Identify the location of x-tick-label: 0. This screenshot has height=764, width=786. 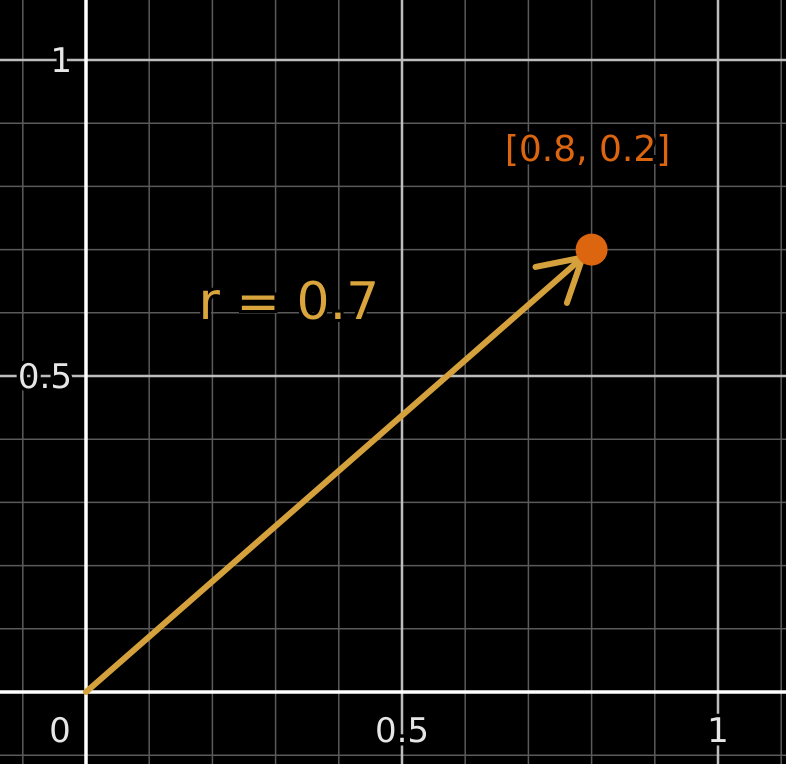
(60, 731).